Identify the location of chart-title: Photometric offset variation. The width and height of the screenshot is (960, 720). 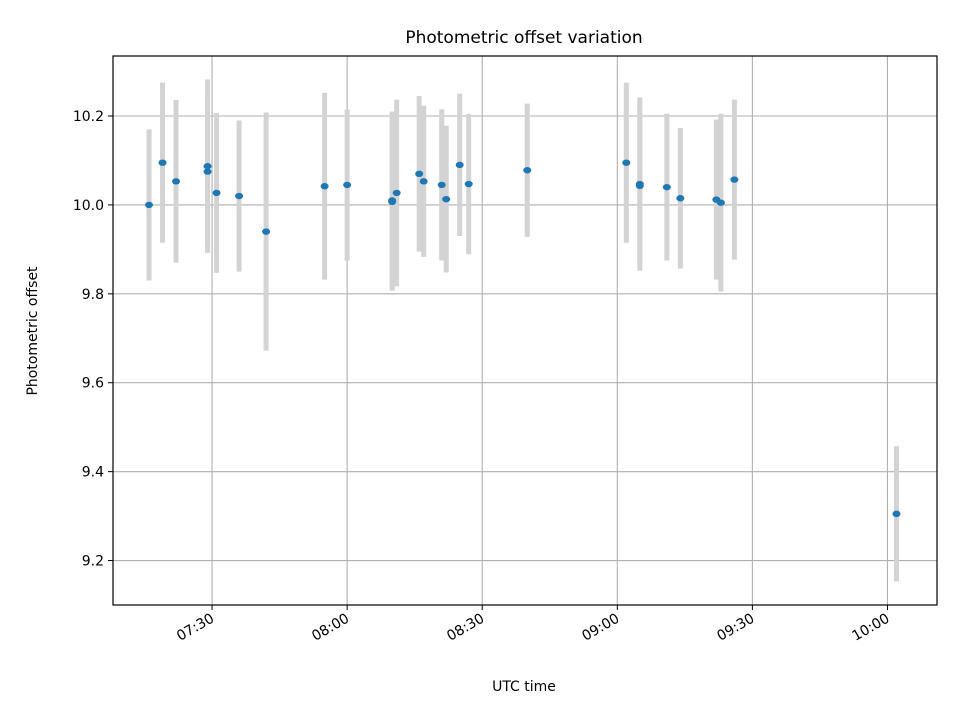
(523, 38).